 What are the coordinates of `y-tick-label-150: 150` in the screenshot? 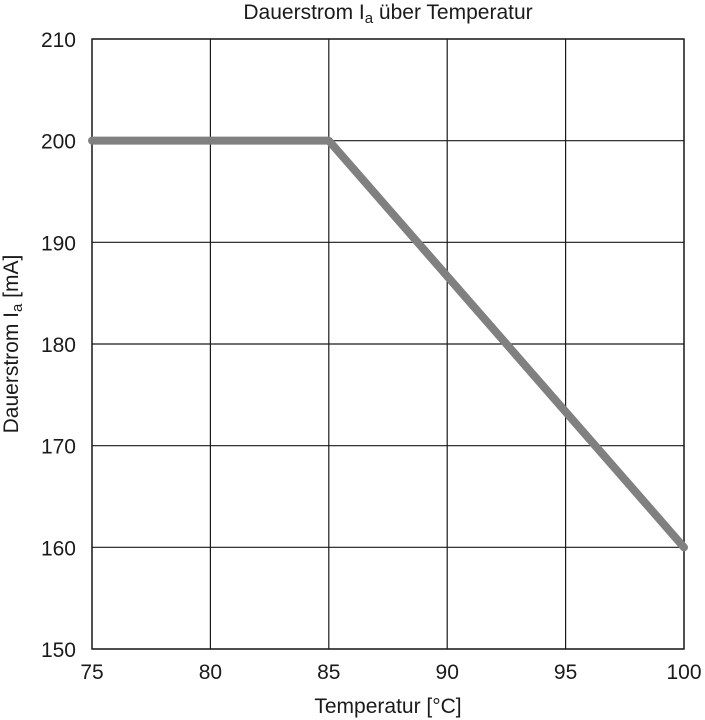 It's located at (58, 650).